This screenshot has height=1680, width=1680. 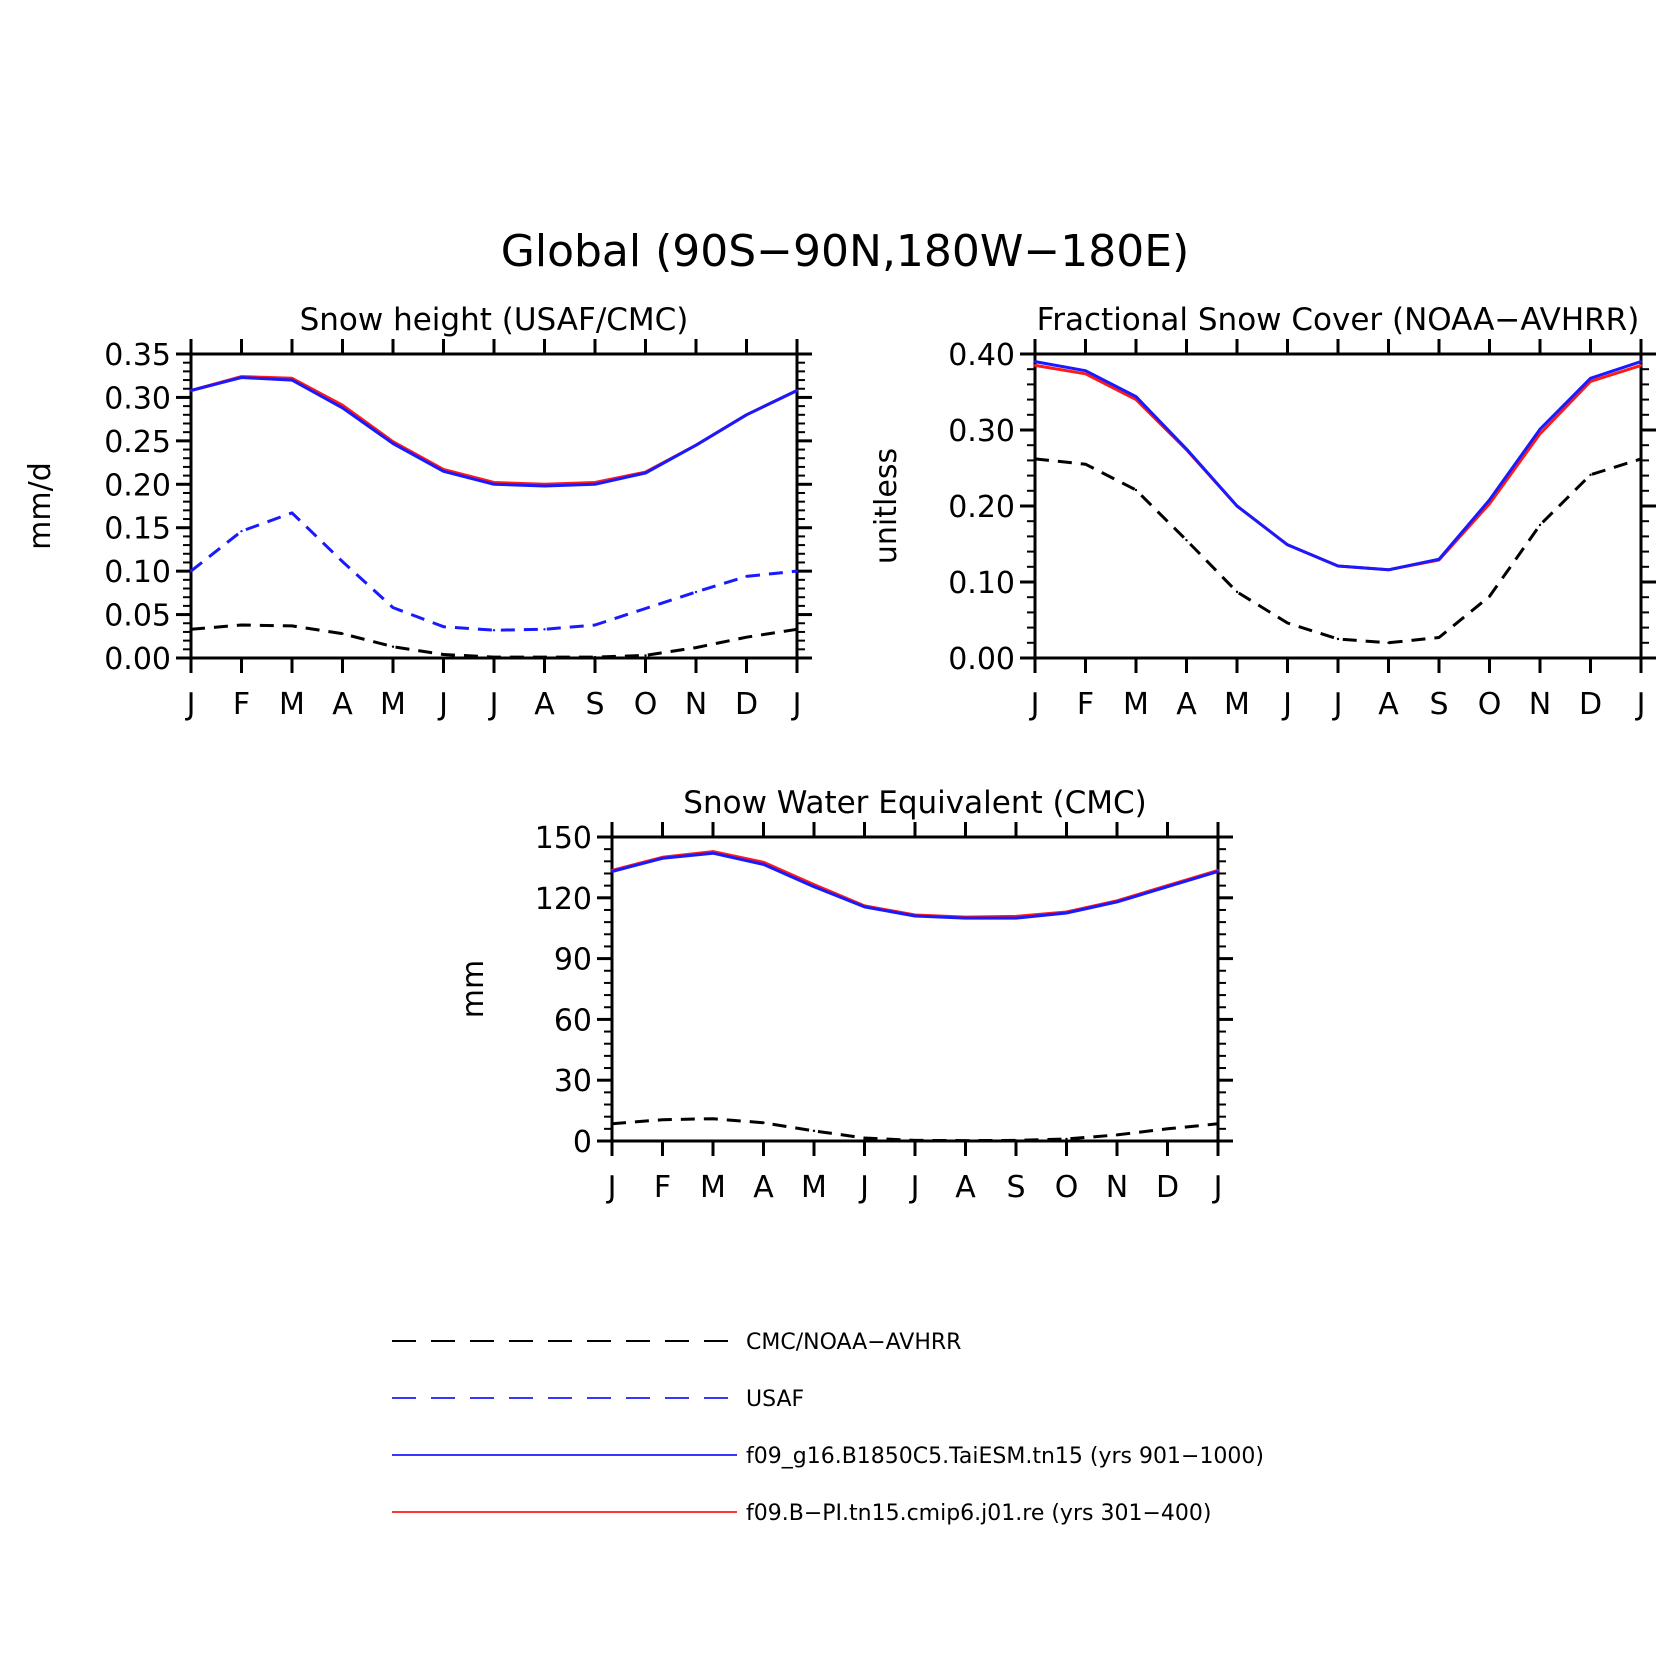 I want to click on y-tick-label: 60, so click(x=573, y=1020).